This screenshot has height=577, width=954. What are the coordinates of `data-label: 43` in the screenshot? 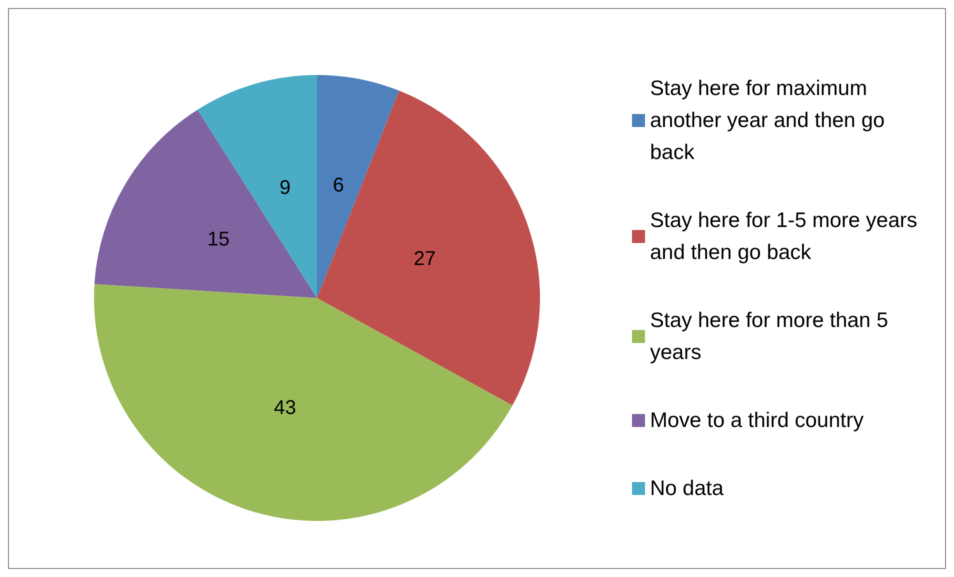 It's located at (285, 407).